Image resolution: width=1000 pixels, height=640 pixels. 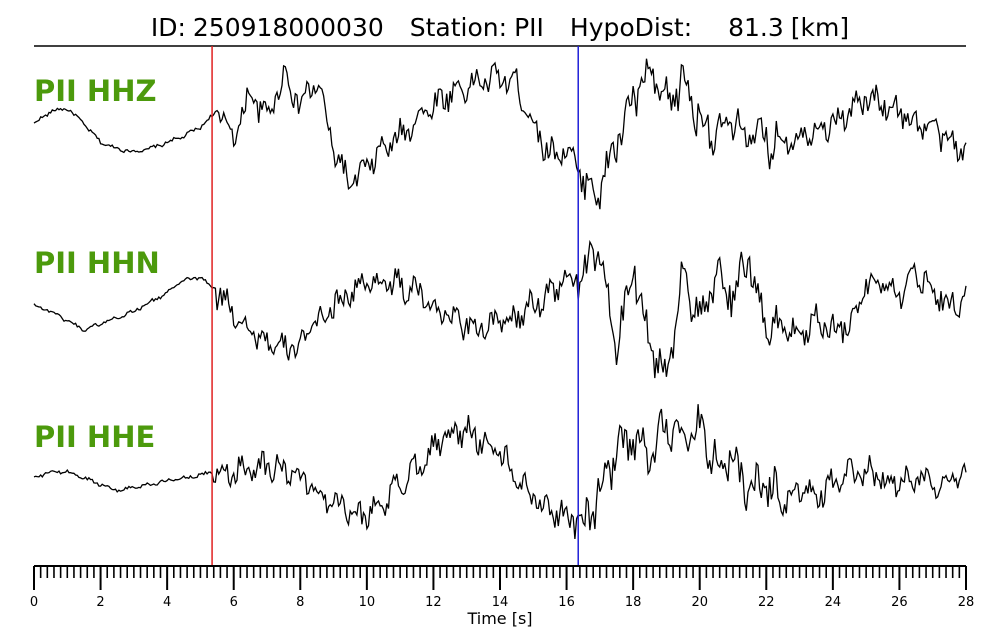 I want to click on tick-label: 10, so click(x=367, y=602).